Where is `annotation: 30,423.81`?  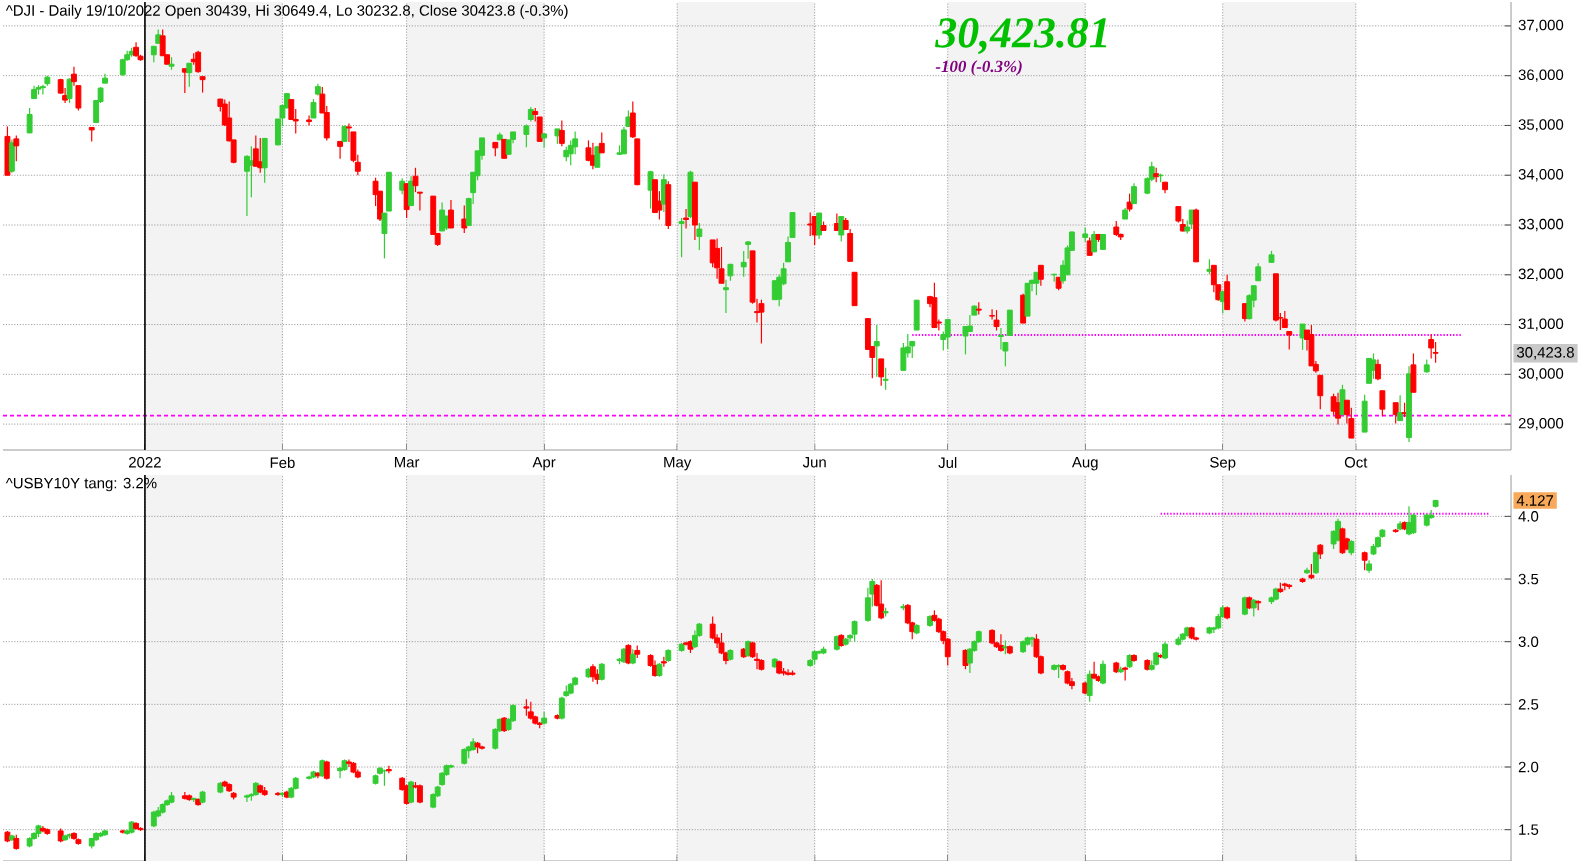
annotation: 30,423.81 is located at coordinates (1021, 36).